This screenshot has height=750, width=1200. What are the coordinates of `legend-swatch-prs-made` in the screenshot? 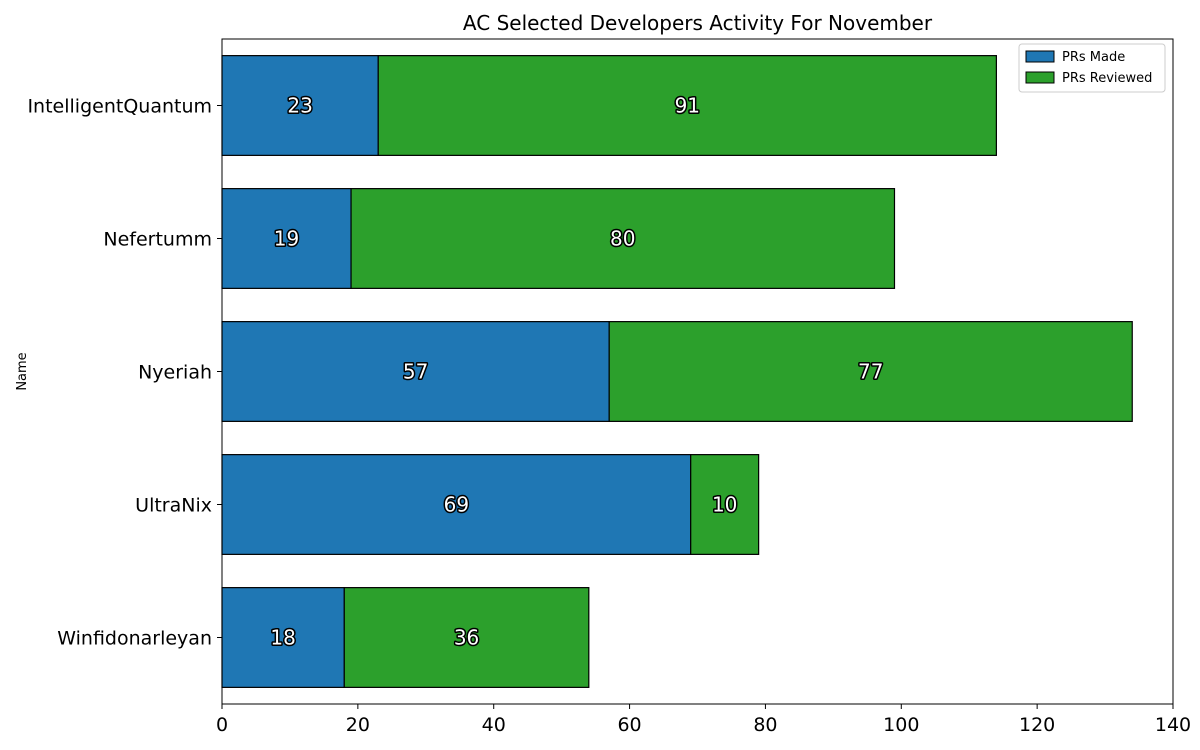 It's located at (1040, 56).